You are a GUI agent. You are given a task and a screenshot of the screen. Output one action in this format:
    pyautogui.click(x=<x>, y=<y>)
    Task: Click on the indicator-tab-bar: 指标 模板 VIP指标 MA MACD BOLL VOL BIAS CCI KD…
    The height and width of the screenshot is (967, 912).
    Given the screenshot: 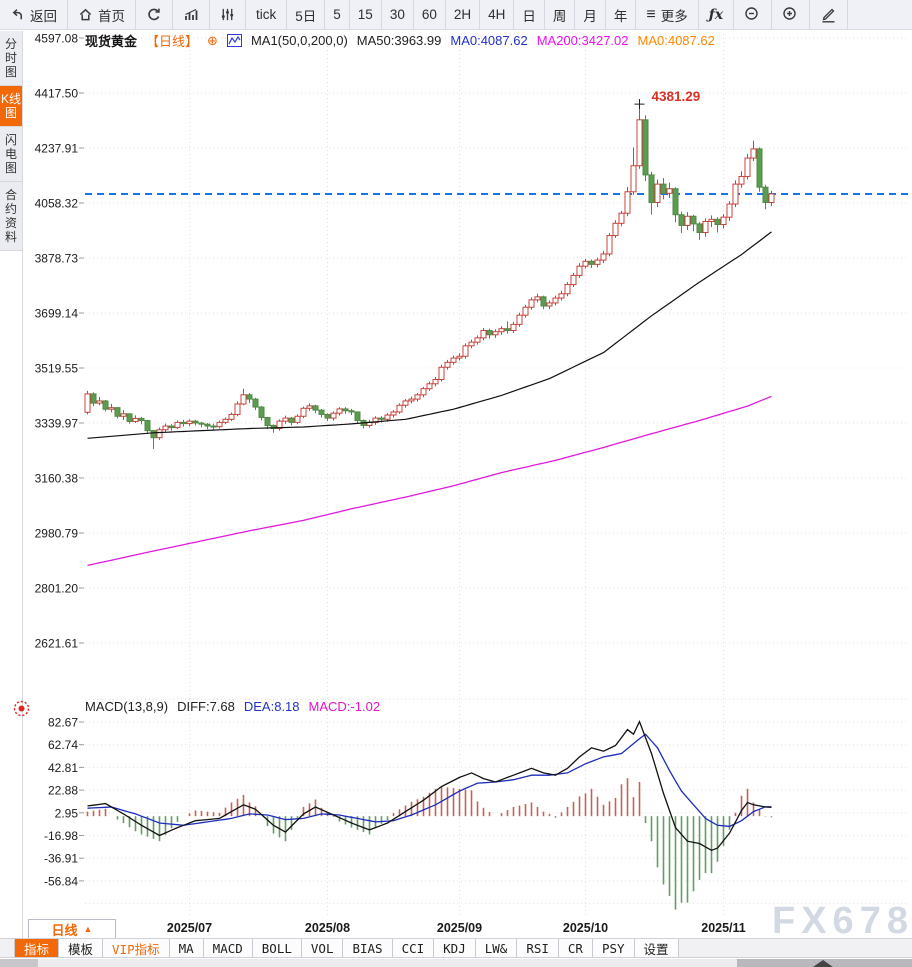 What is the action you would take?
    pyautogui.click(x=456, y=948)
    